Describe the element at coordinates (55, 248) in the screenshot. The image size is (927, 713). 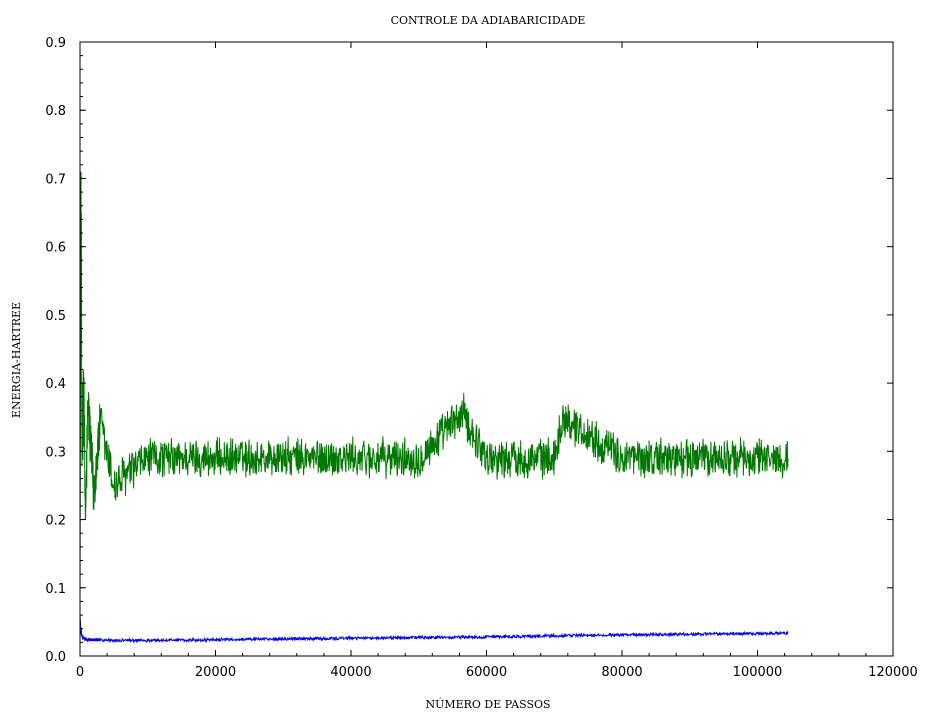
I see `y-tick-label: 0.6` at that location.